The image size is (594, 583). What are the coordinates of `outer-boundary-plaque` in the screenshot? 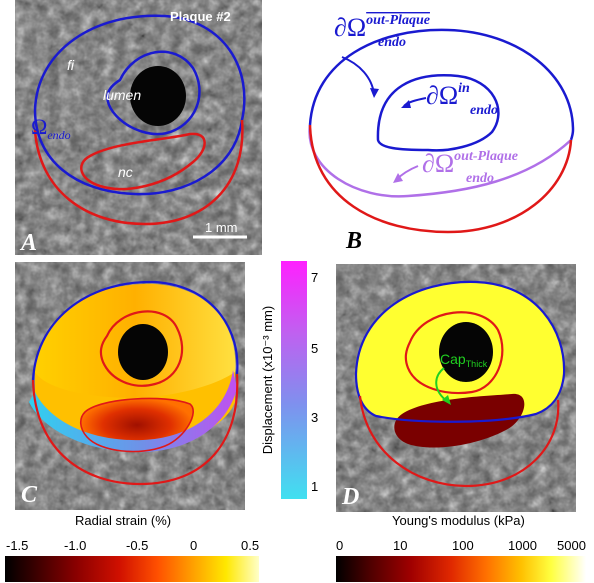 It's located at (440, 179).